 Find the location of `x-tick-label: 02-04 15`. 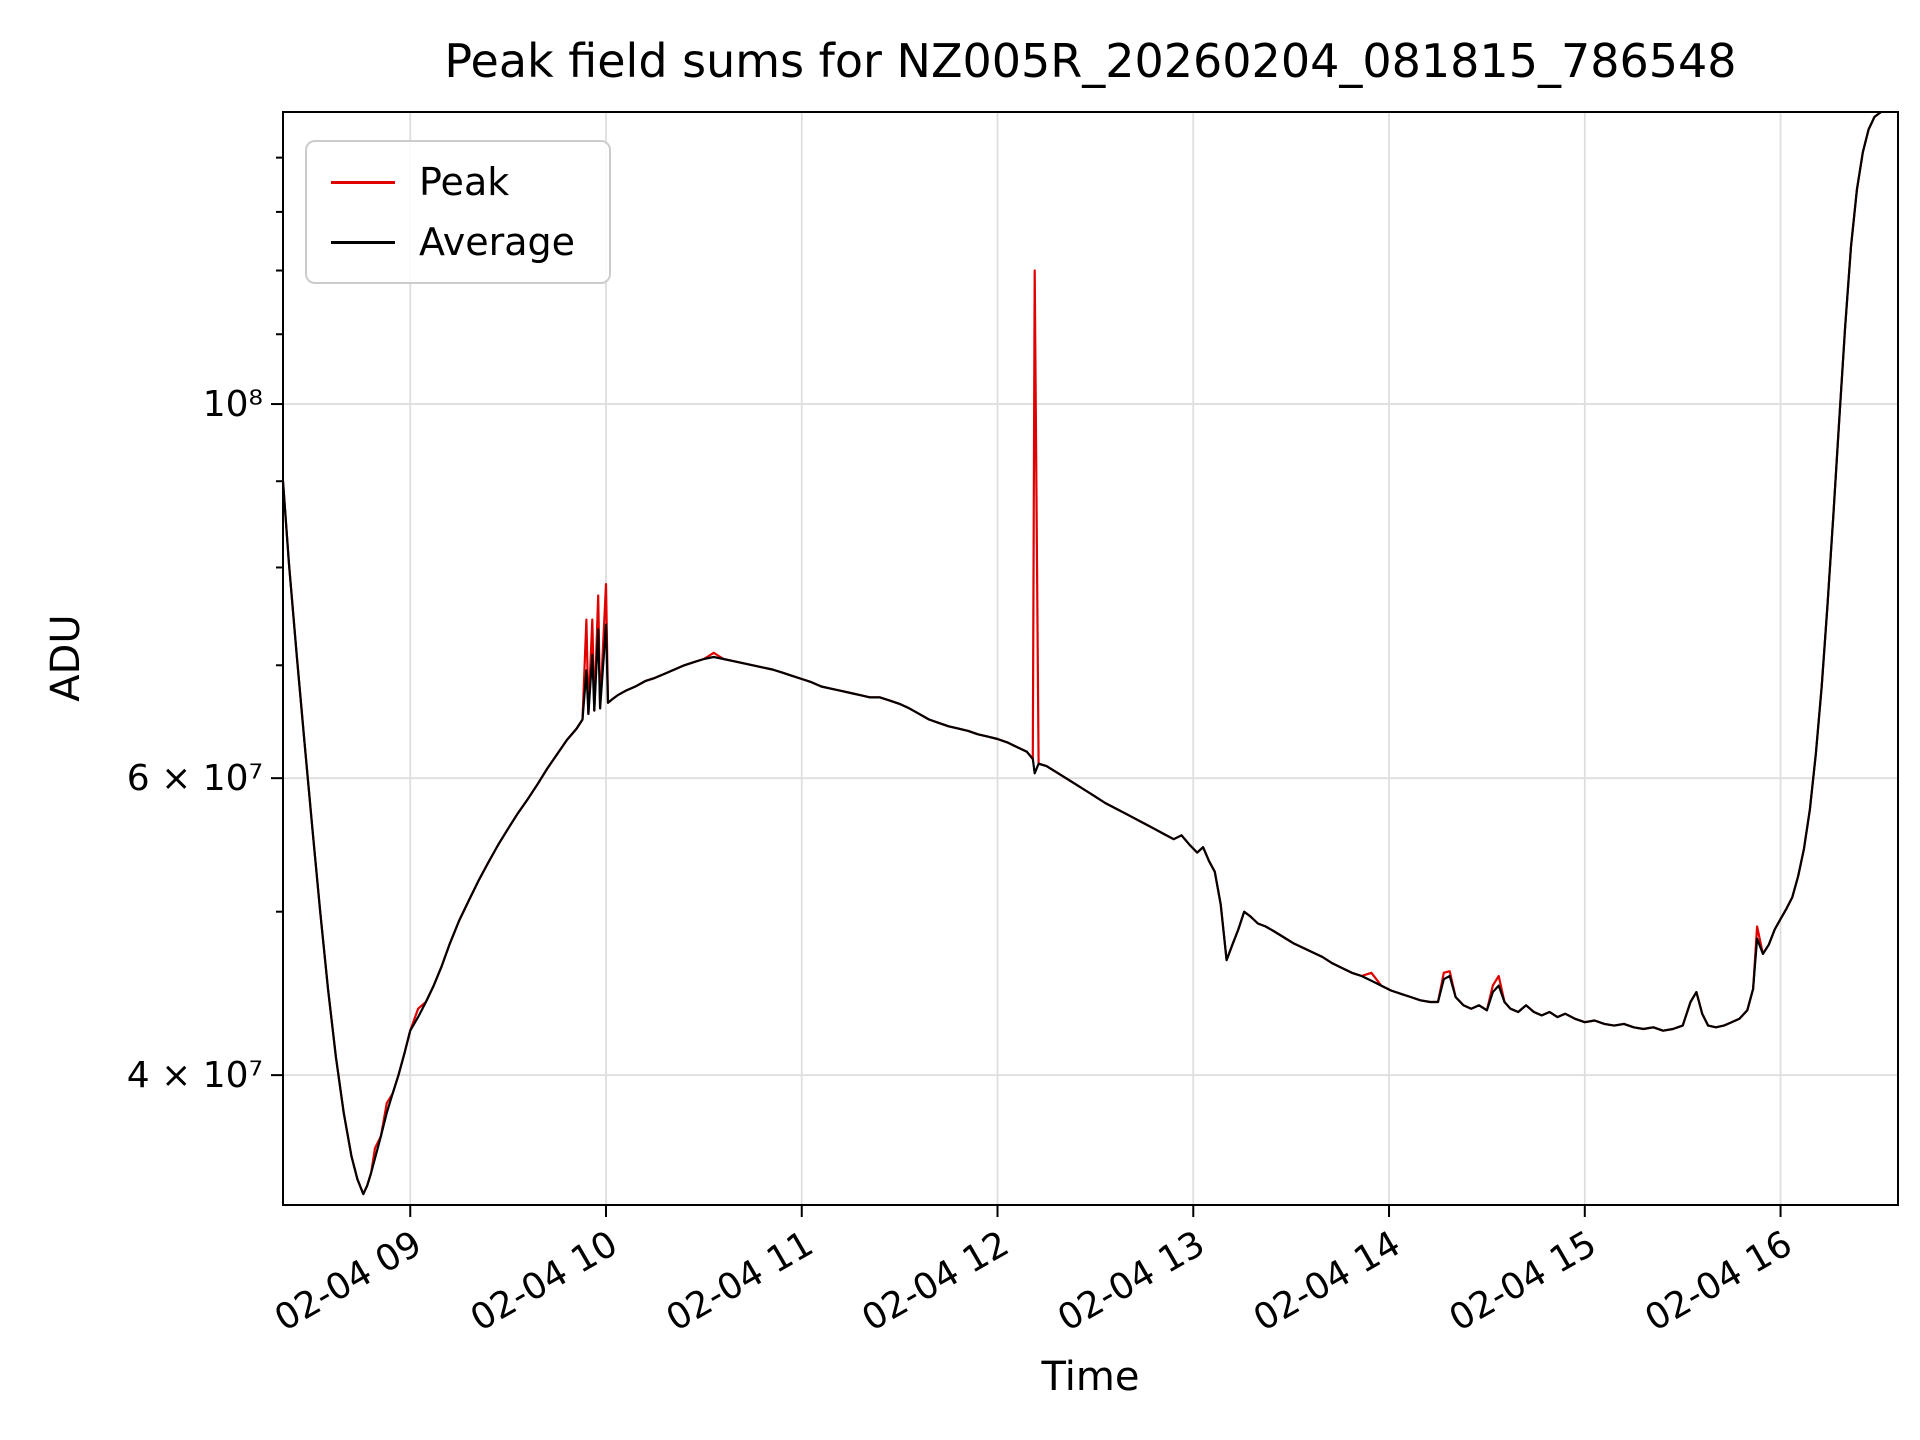

x-tick-label: 02-04 15 is located at coordinates (1523, 1281).